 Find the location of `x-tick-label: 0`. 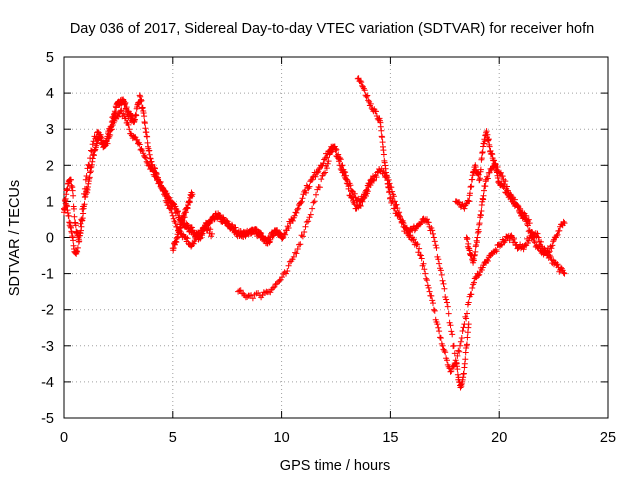

x-tick-label: 0 is located at coordinates (64, 438).